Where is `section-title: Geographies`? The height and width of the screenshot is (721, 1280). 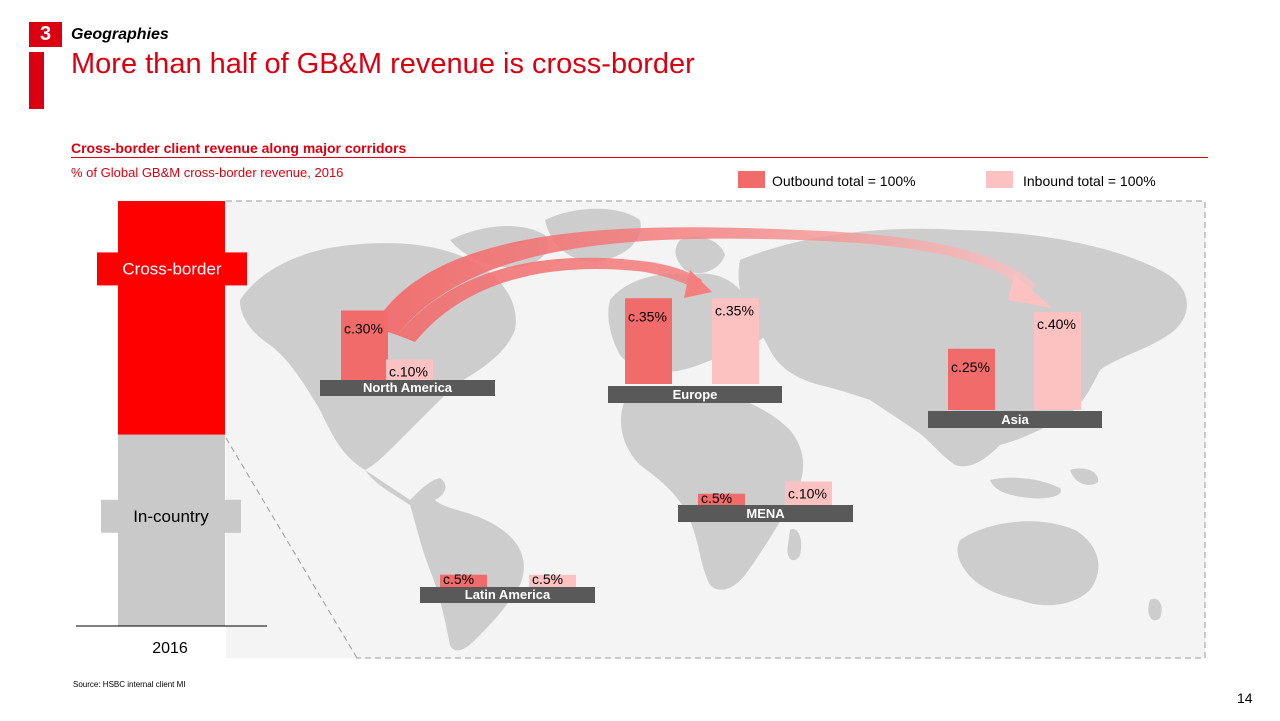
section-title: Geographies is located at coordinates (120, 34).